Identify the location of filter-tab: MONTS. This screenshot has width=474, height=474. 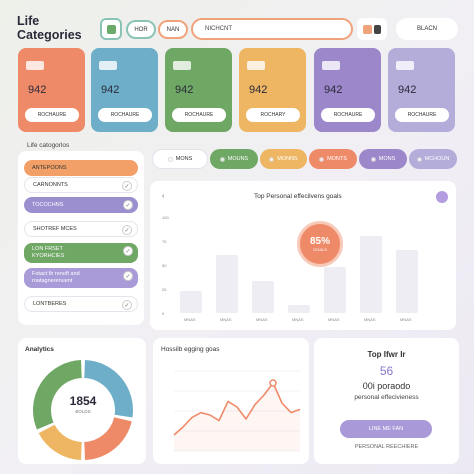
(333, 159).